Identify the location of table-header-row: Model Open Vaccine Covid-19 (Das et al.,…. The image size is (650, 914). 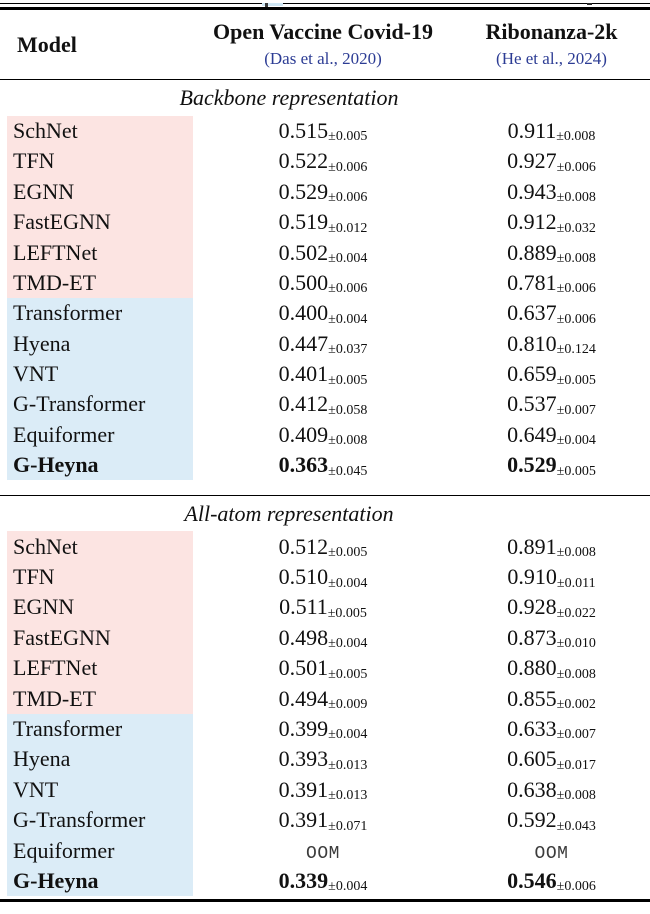
(325, 45).